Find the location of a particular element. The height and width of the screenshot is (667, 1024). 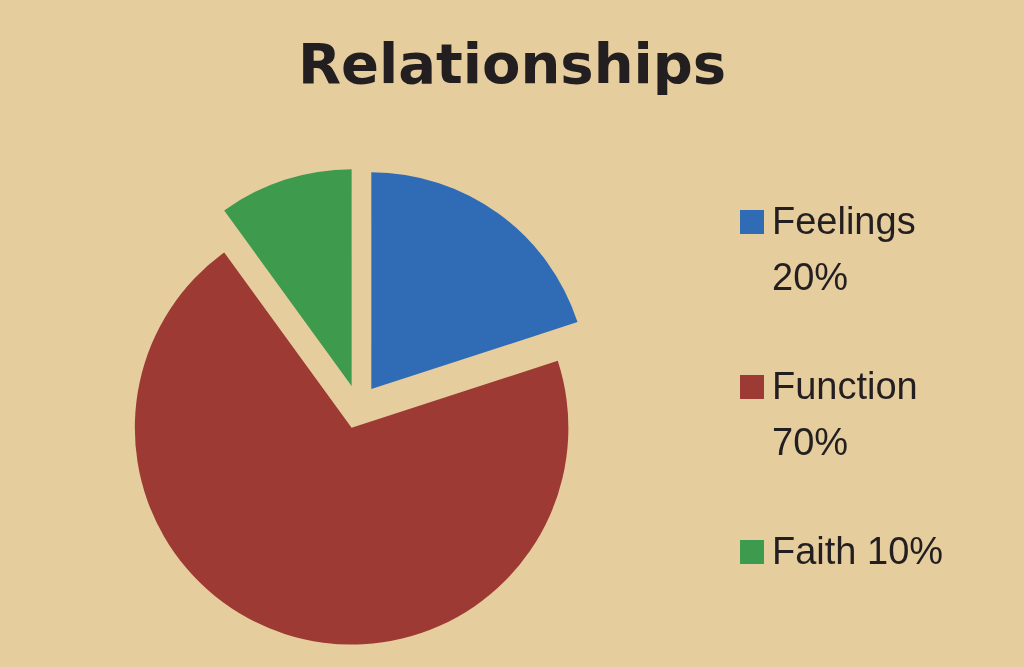

legend-label: Function is located at coordinates (850, 386).